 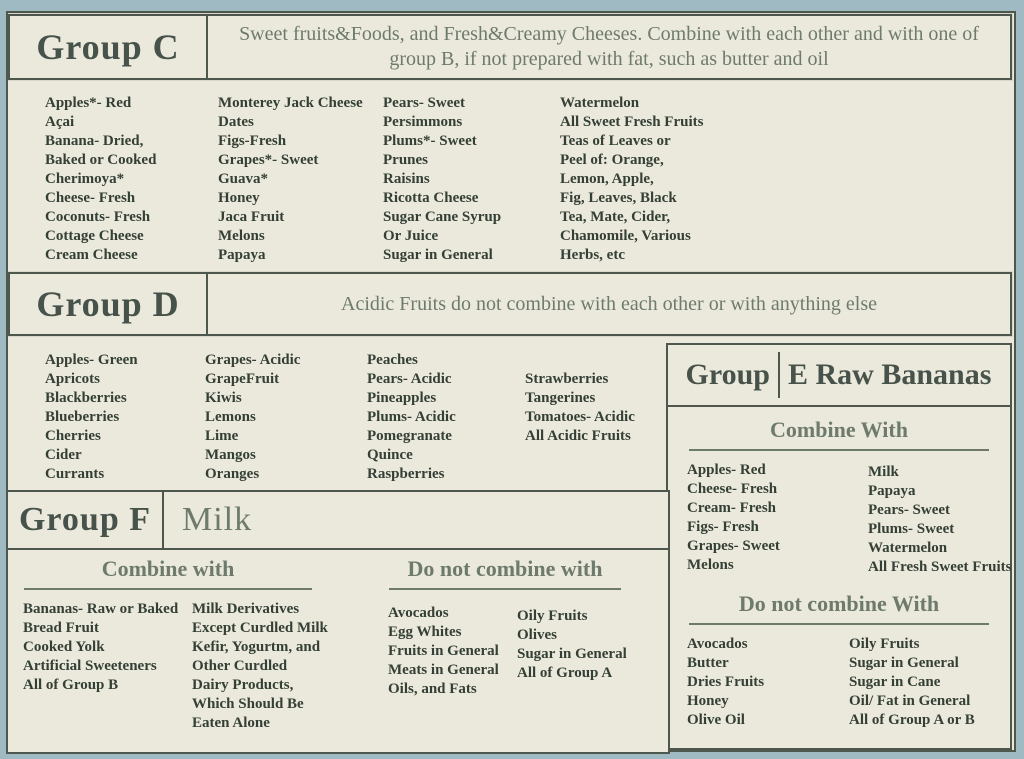 I want to click on list-item: Dries Fruits, so click(x=726, y=682).